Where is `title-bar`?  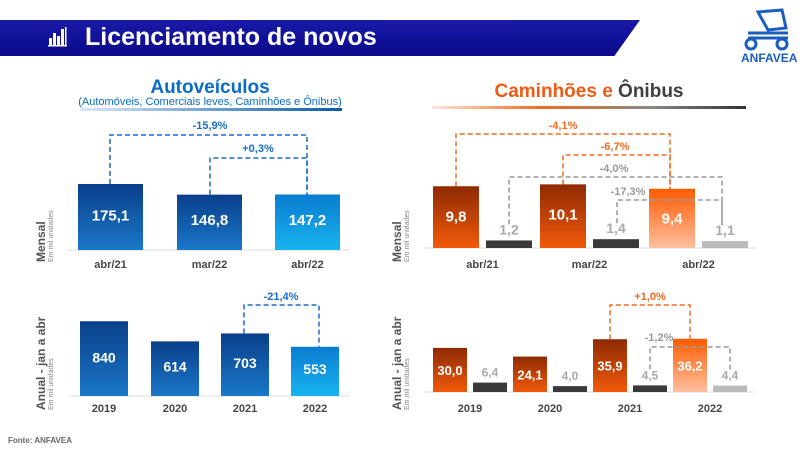
title-bar is located at coordinates (320, 38).